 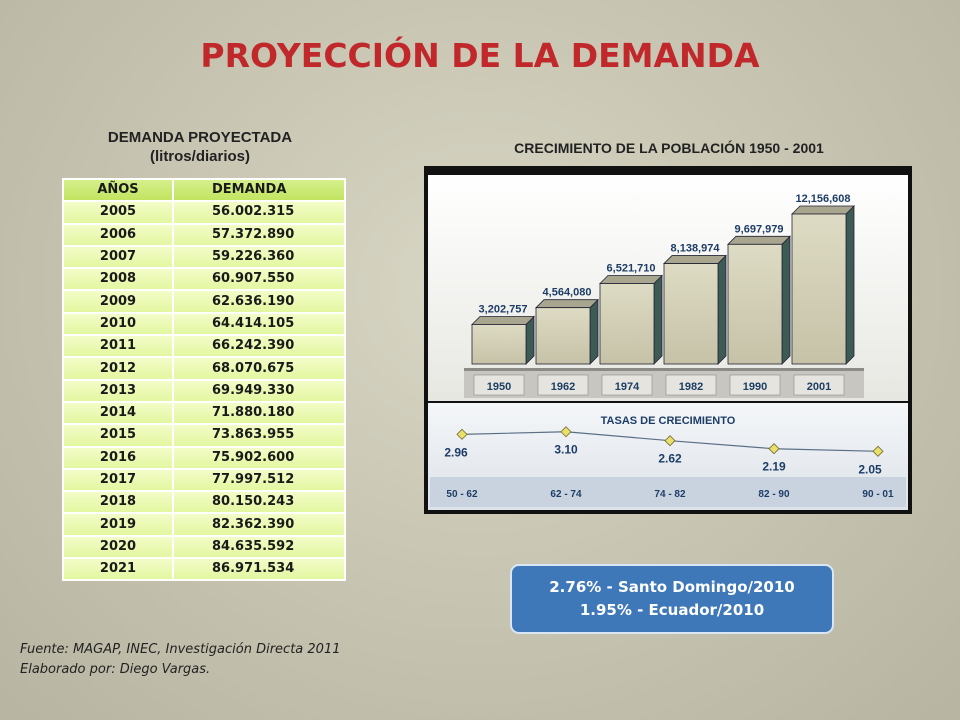 I want to click on demand-cell: 80.150.243, so click(x=259, y=502).